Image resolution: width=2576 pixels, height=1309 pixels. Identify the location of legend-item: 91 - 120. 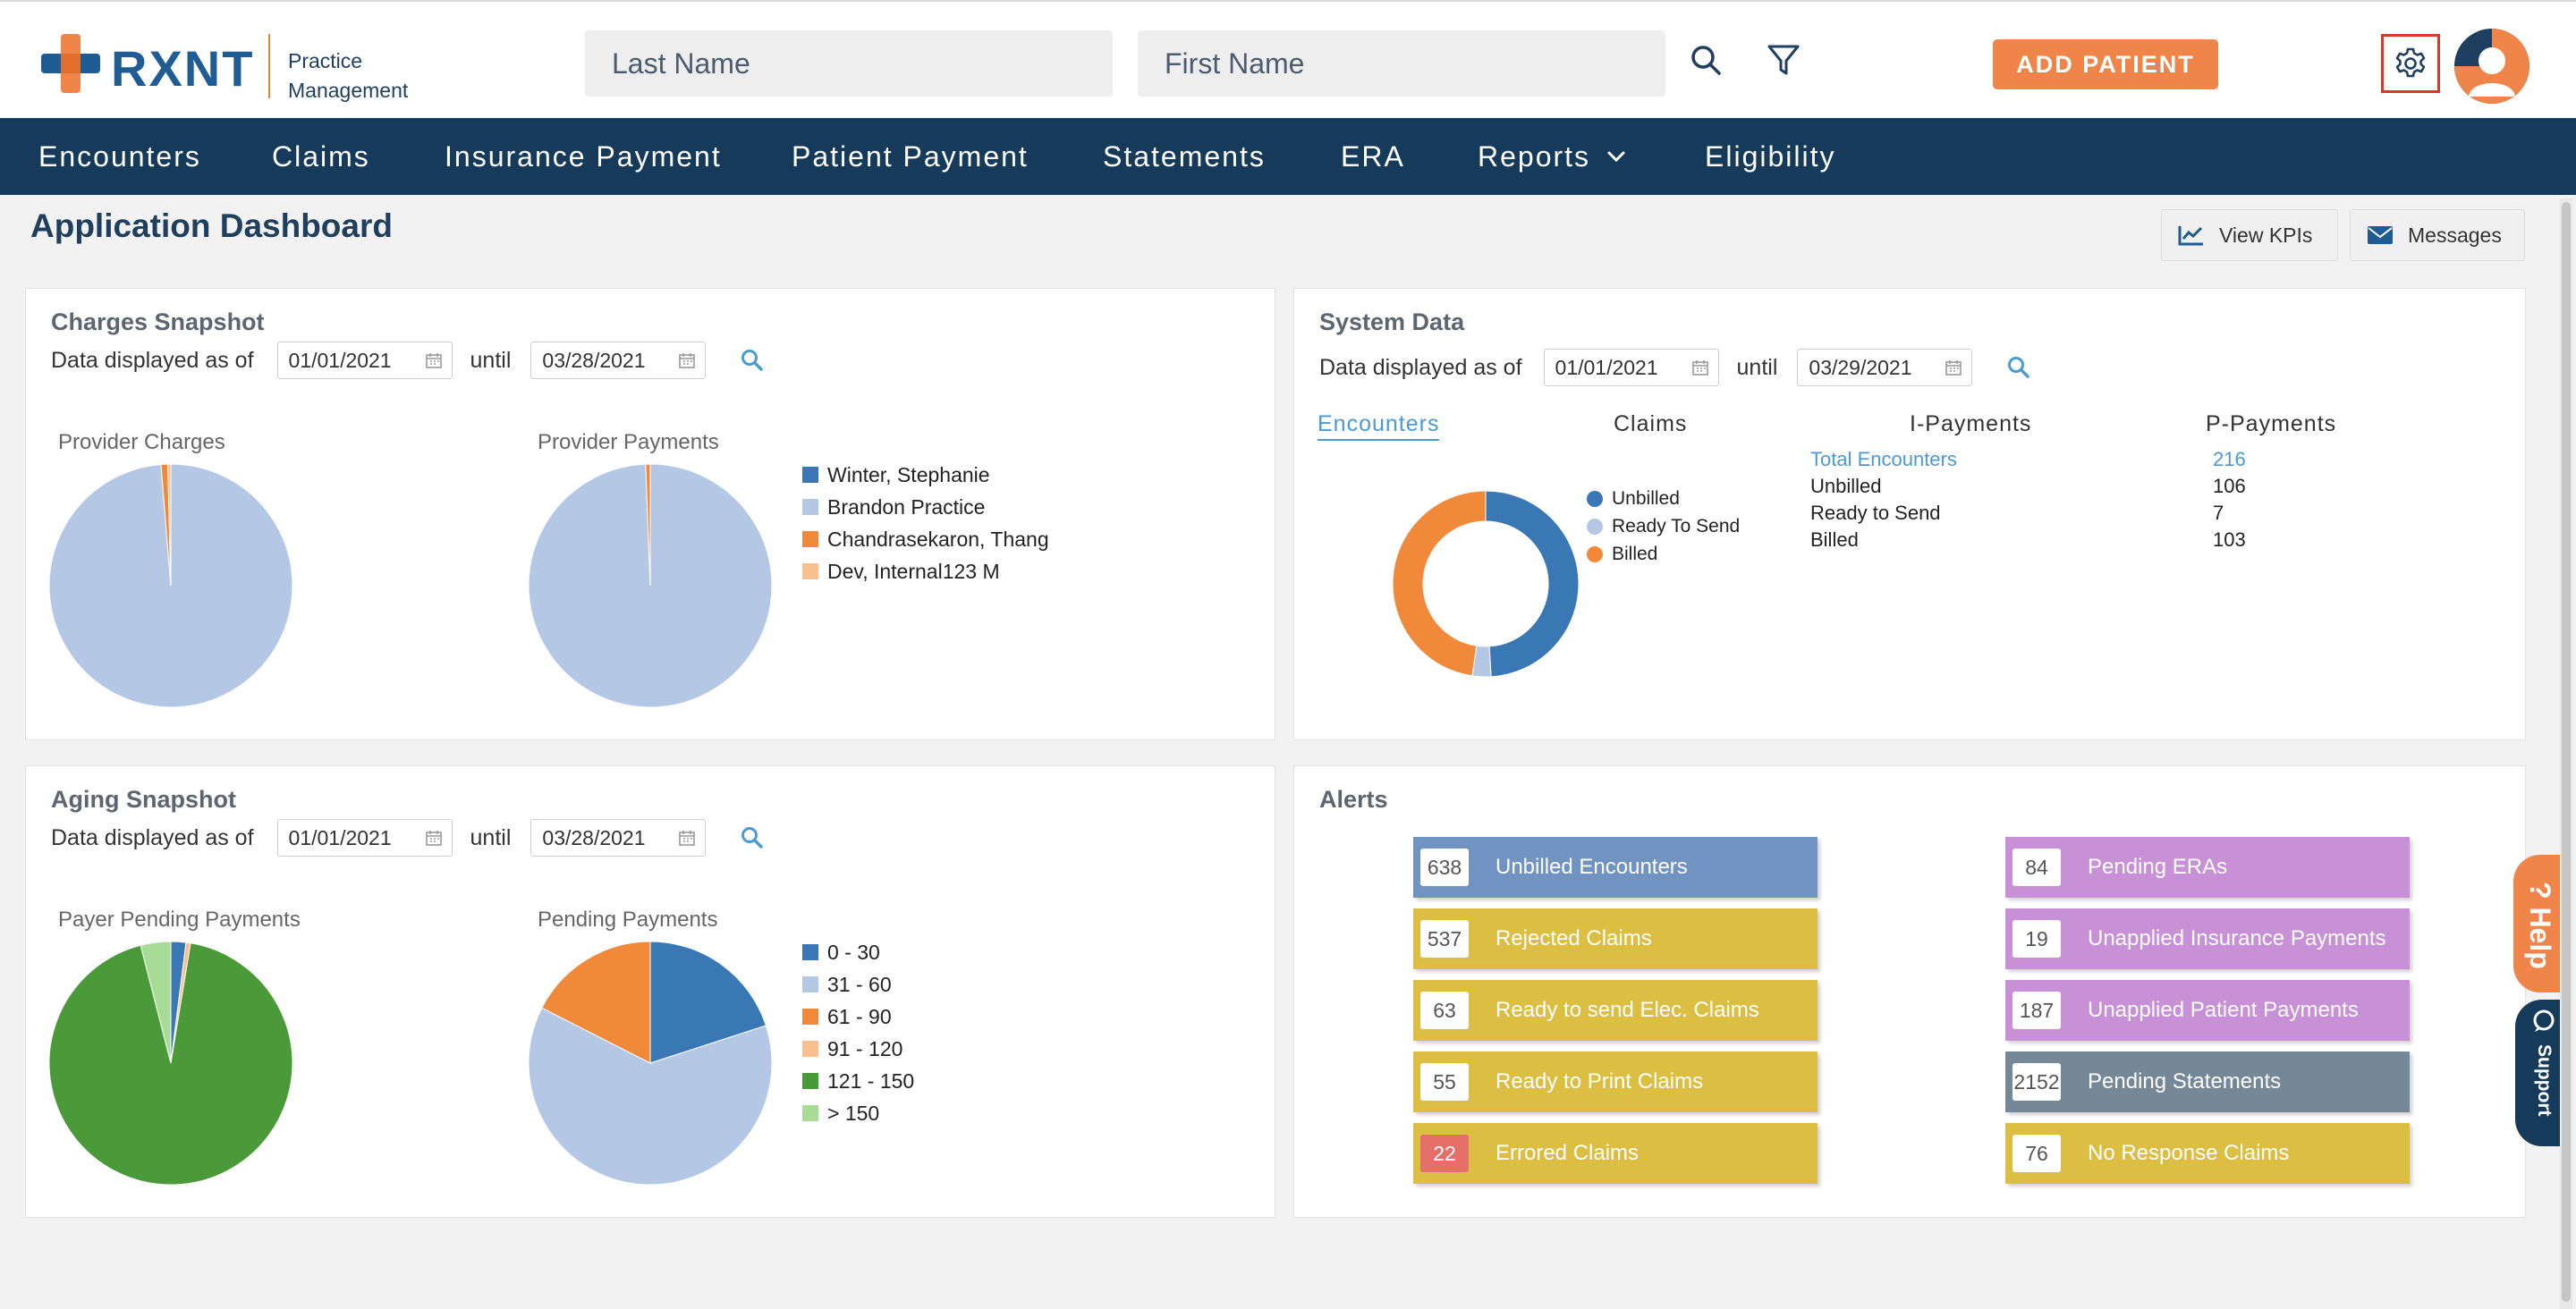
(891, 1049).